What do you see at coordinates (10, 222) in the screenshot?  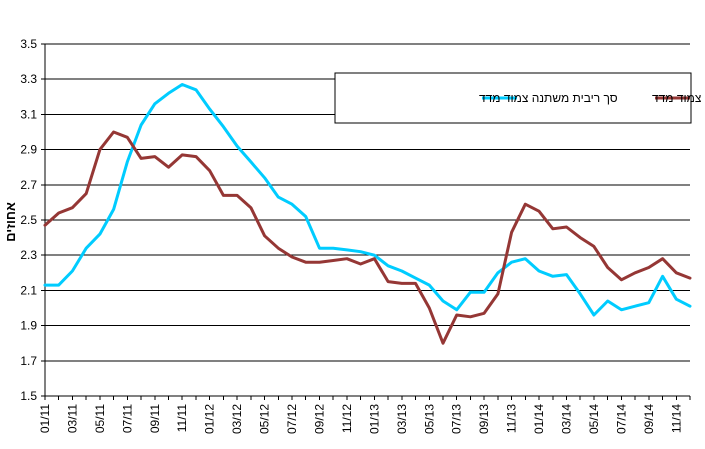 I see `y-axis-title: אחוזים` at bounding box center [10, 222].